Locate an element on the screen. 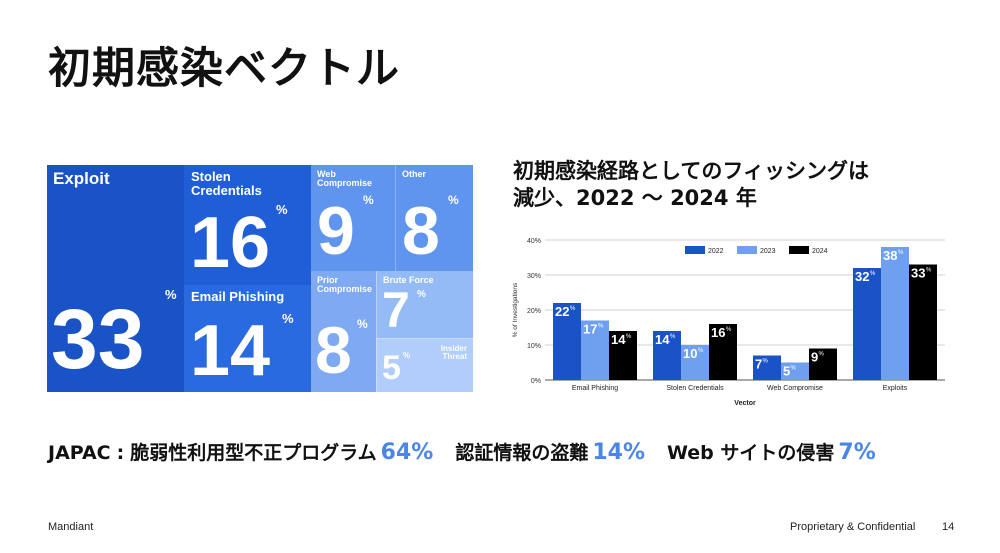  tile-label: Prior Compromise is located at coordinates (345, 285).